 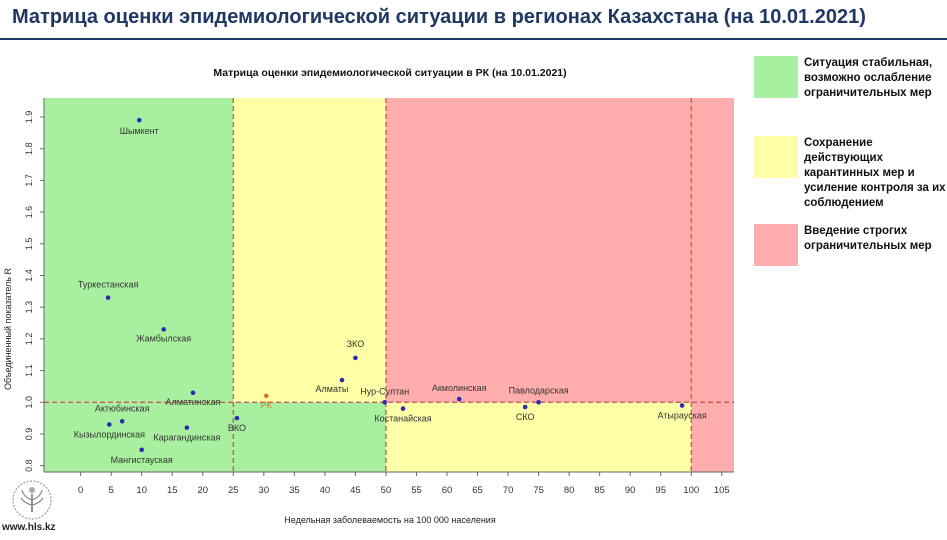 I want to click on point-карагандинская-label: Карагандинская, so click(x=186, y=438).